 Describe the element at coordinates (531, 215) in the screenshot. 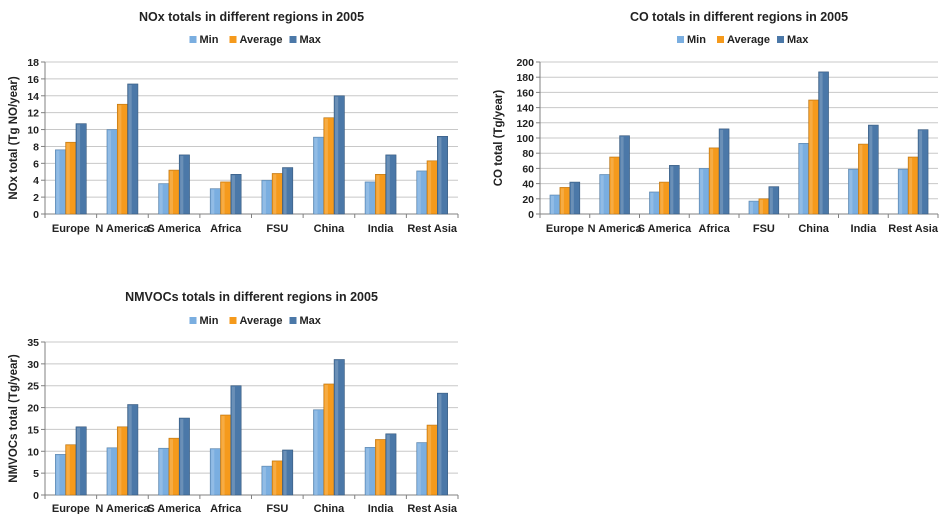

I see `y-tick-label: 0` at that location.